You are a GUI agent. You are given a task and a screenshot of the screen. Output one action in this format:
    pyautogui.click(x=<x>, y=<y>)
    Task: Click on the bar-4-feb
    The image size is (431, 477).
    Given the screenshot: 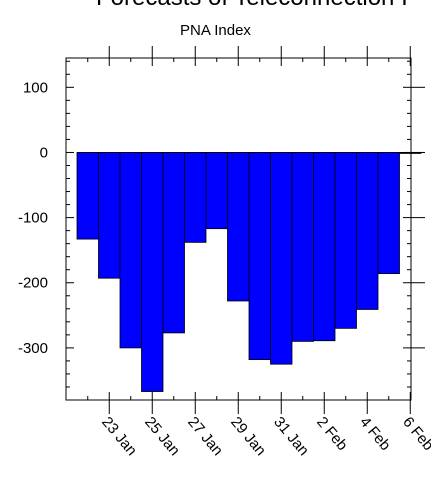 What is the action you would take?
    pyautogui.click(x=367, y=231)
    